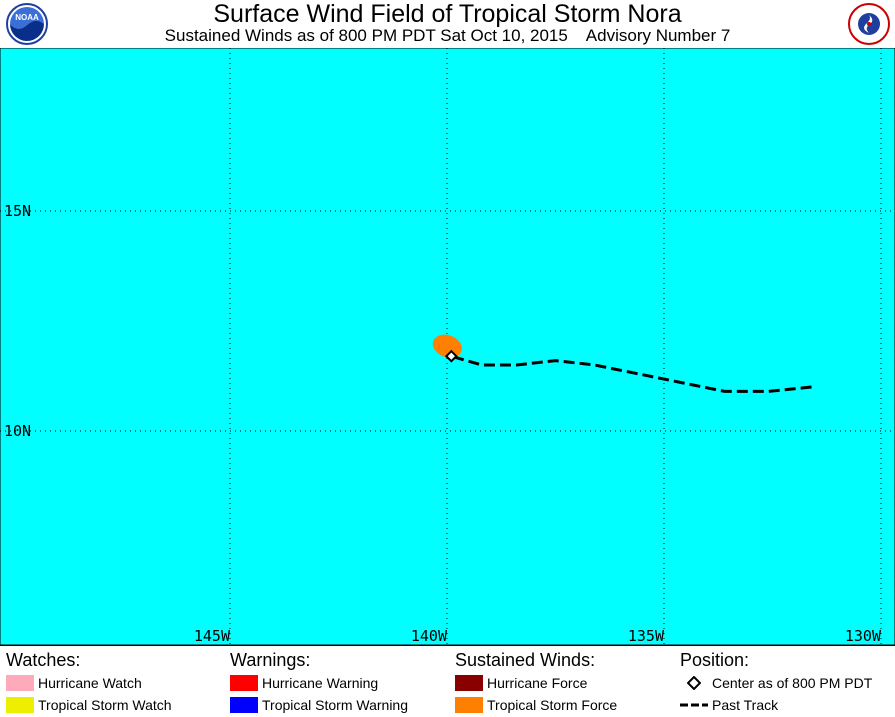 This screenshot has width=895, height=717. I want to click on hurricane-watch-swatch, so click(20, 683).